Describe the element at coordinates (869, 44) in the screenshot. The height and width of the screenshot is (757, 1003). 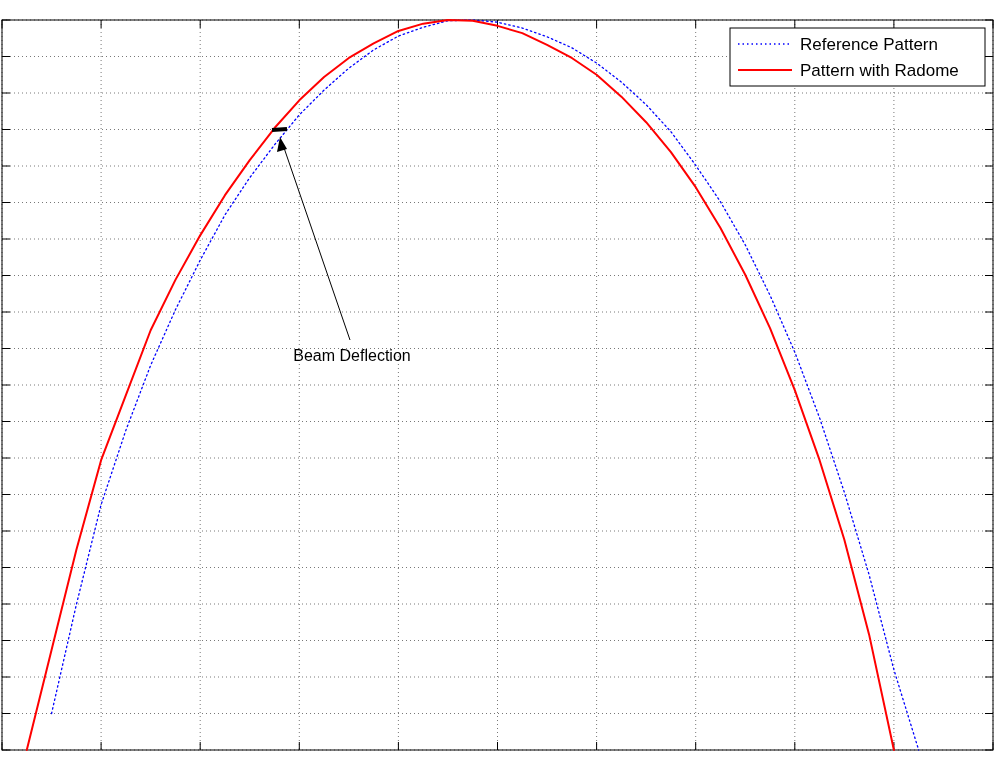
I see `legend-label: Reference Pattern` at that location.